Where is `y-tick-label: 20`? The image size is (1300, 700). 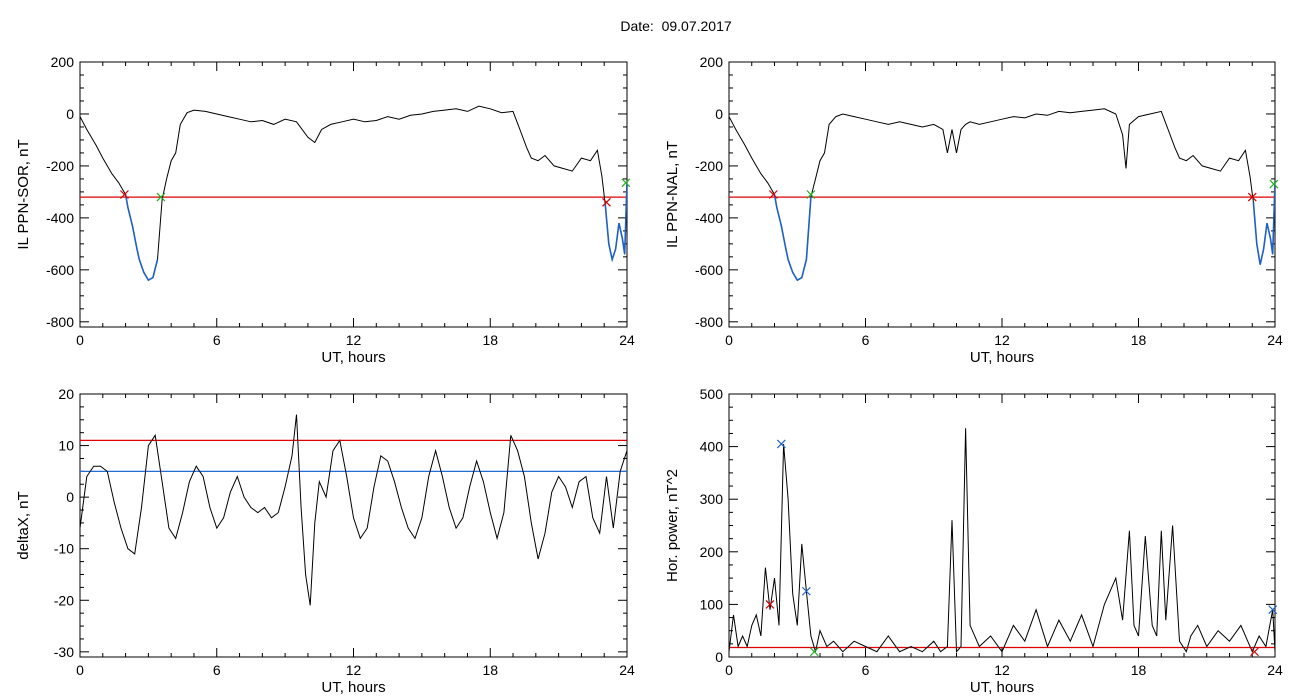 y-tick-label: 20 is located at coordinates (66, 394).